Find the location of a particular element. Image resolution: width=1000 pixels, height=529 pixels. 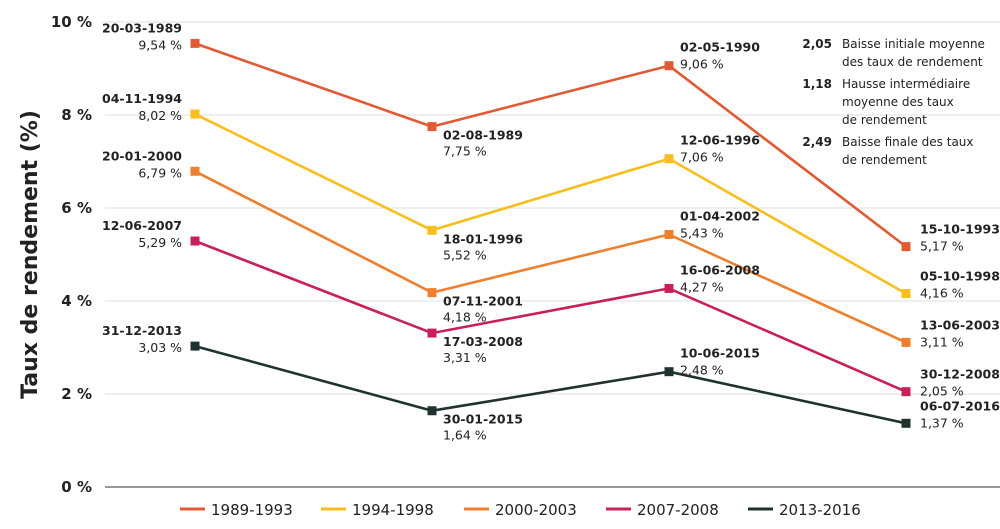

data-label-date: 06-07-2016 is located at coordinates (960, 405).